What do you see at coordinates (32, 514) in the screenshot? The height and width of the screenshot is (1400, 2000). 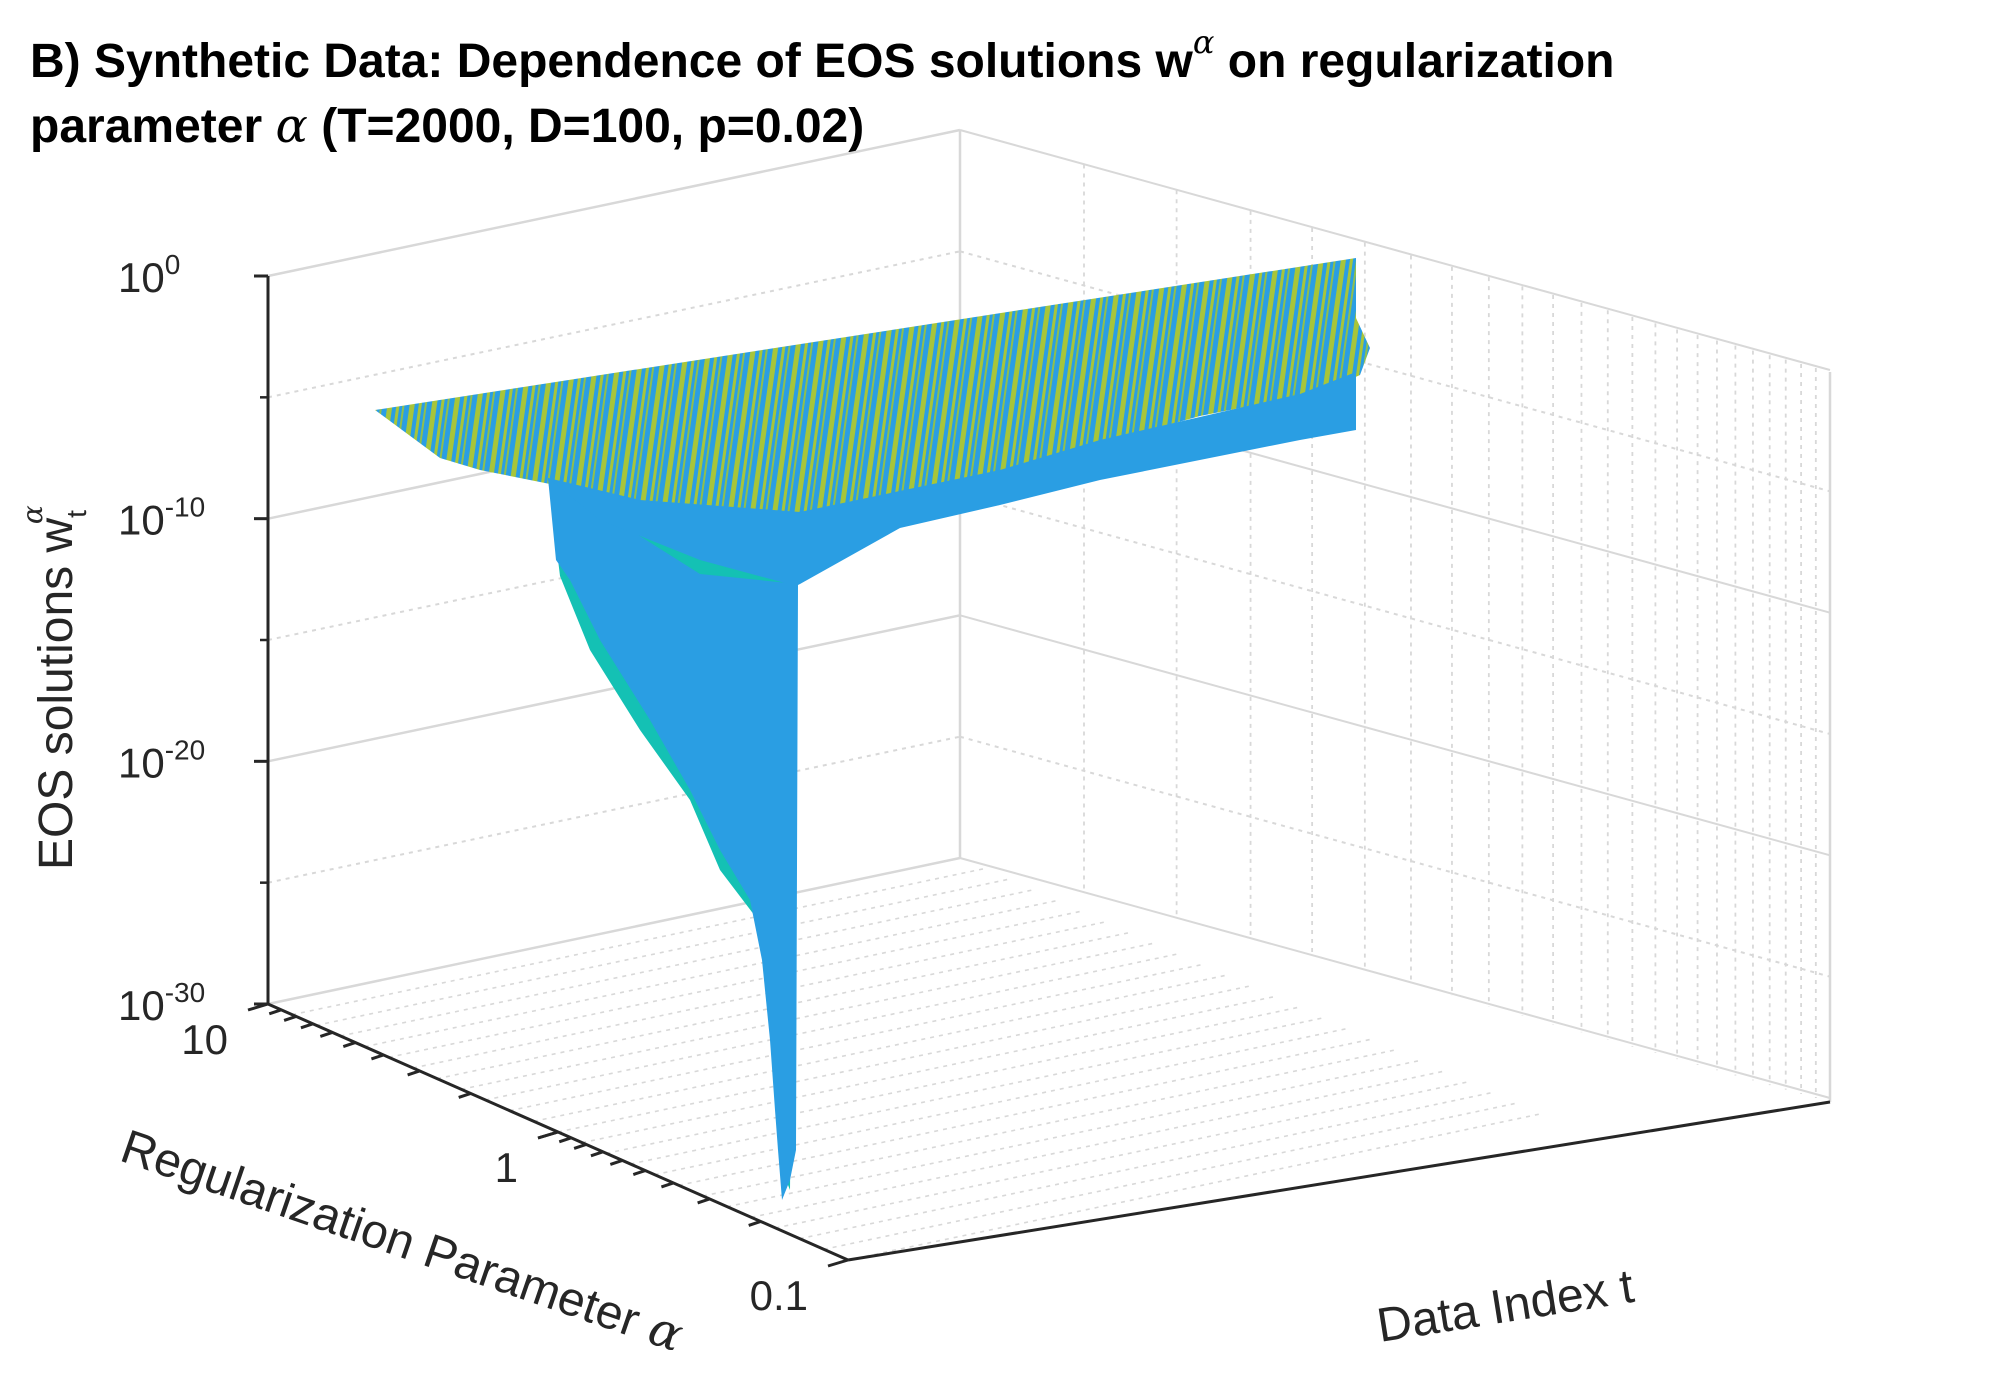 I see `z-axis-label-sup: α` at bounding box center [32, 514].